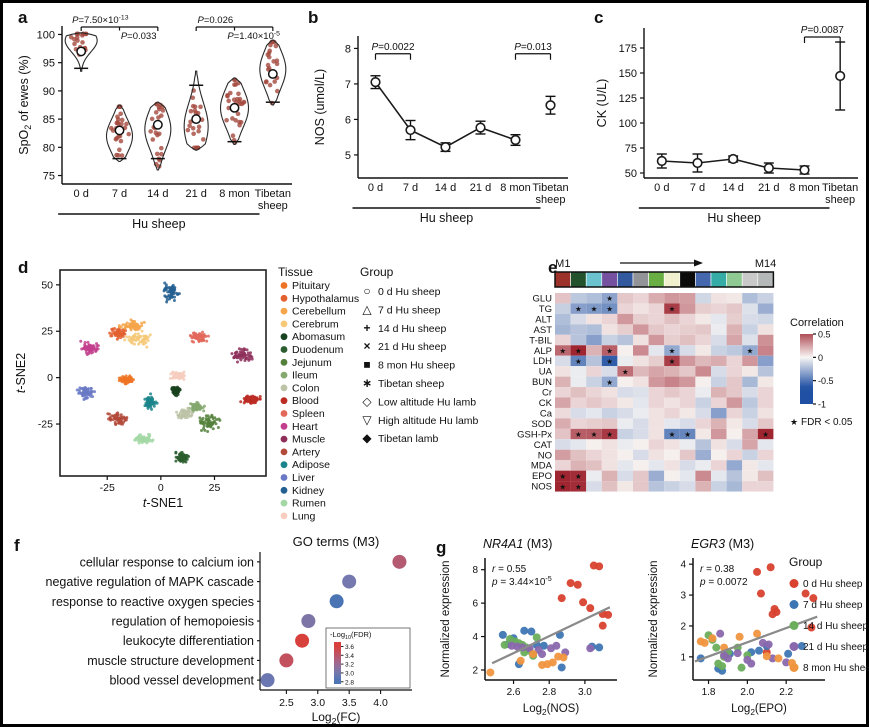 The width and height of the screenshot is (869, 727). I want to click on fdr-tick: 3.2, so click(349, 665).